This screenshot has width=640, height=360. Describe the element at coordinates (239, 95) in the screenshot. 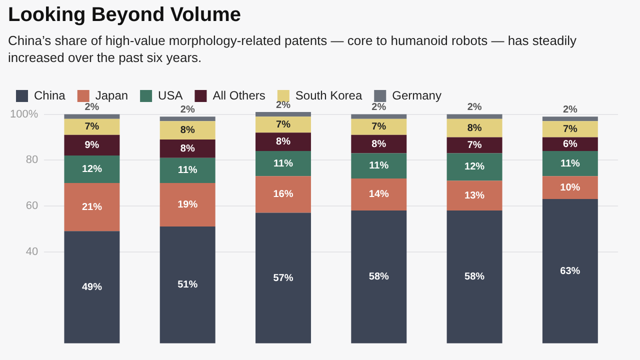

I see `legend-label: All Others` at that location.